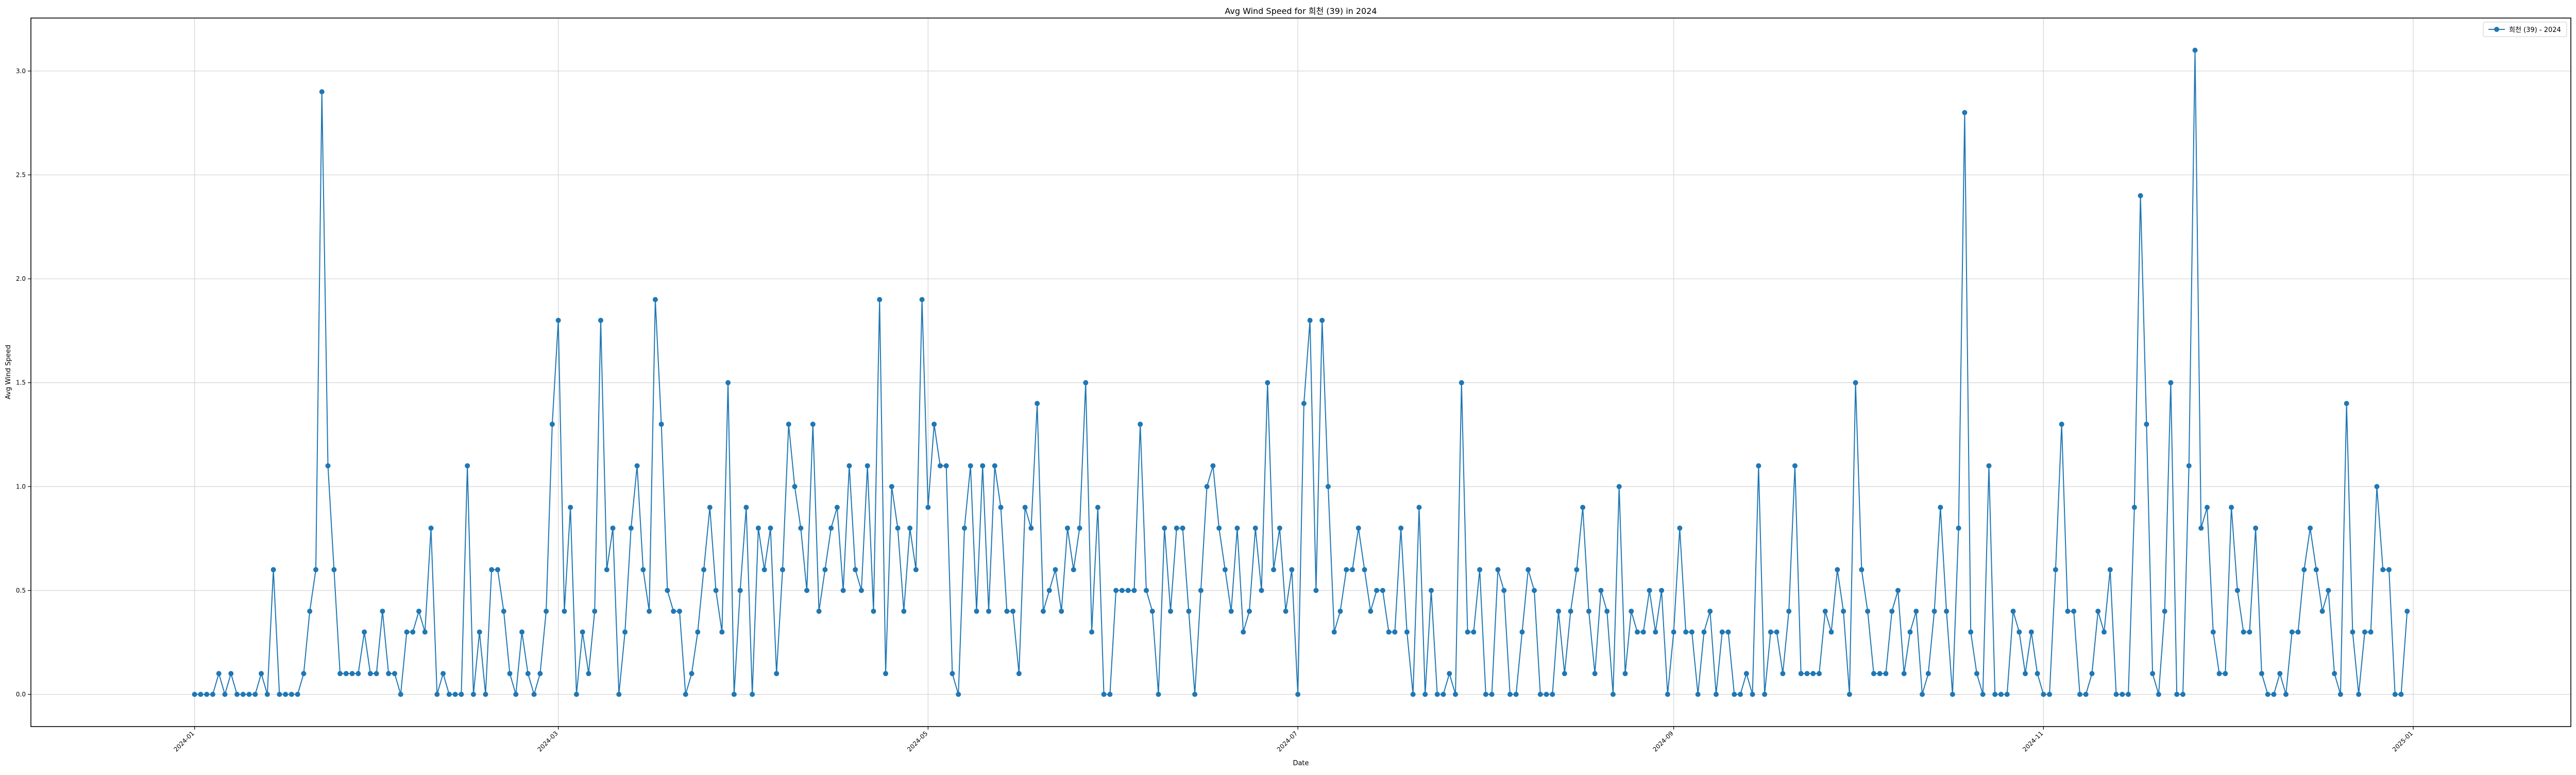 The height and width of the screenshot is (775, 2576). I want to click on legend: 희천 (39) - 2024, so click(2525, 29).